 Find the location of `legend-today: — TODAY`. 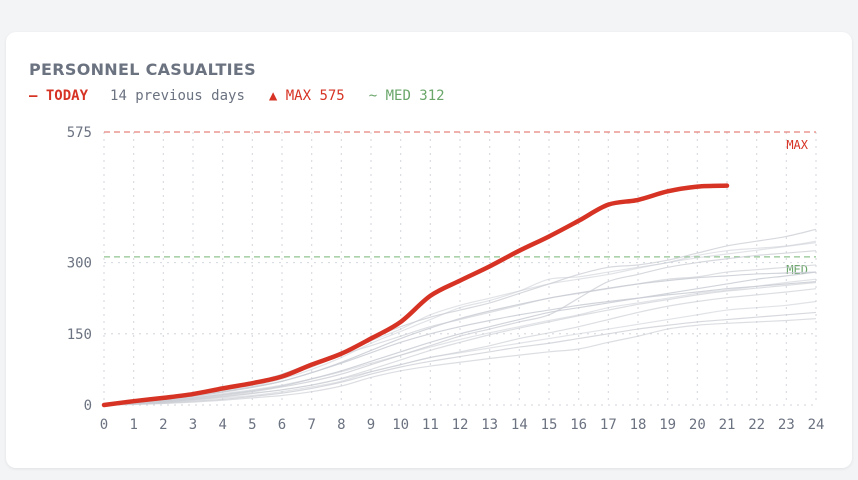

legend-today: — TODAY is located at coordinates (59, 96).